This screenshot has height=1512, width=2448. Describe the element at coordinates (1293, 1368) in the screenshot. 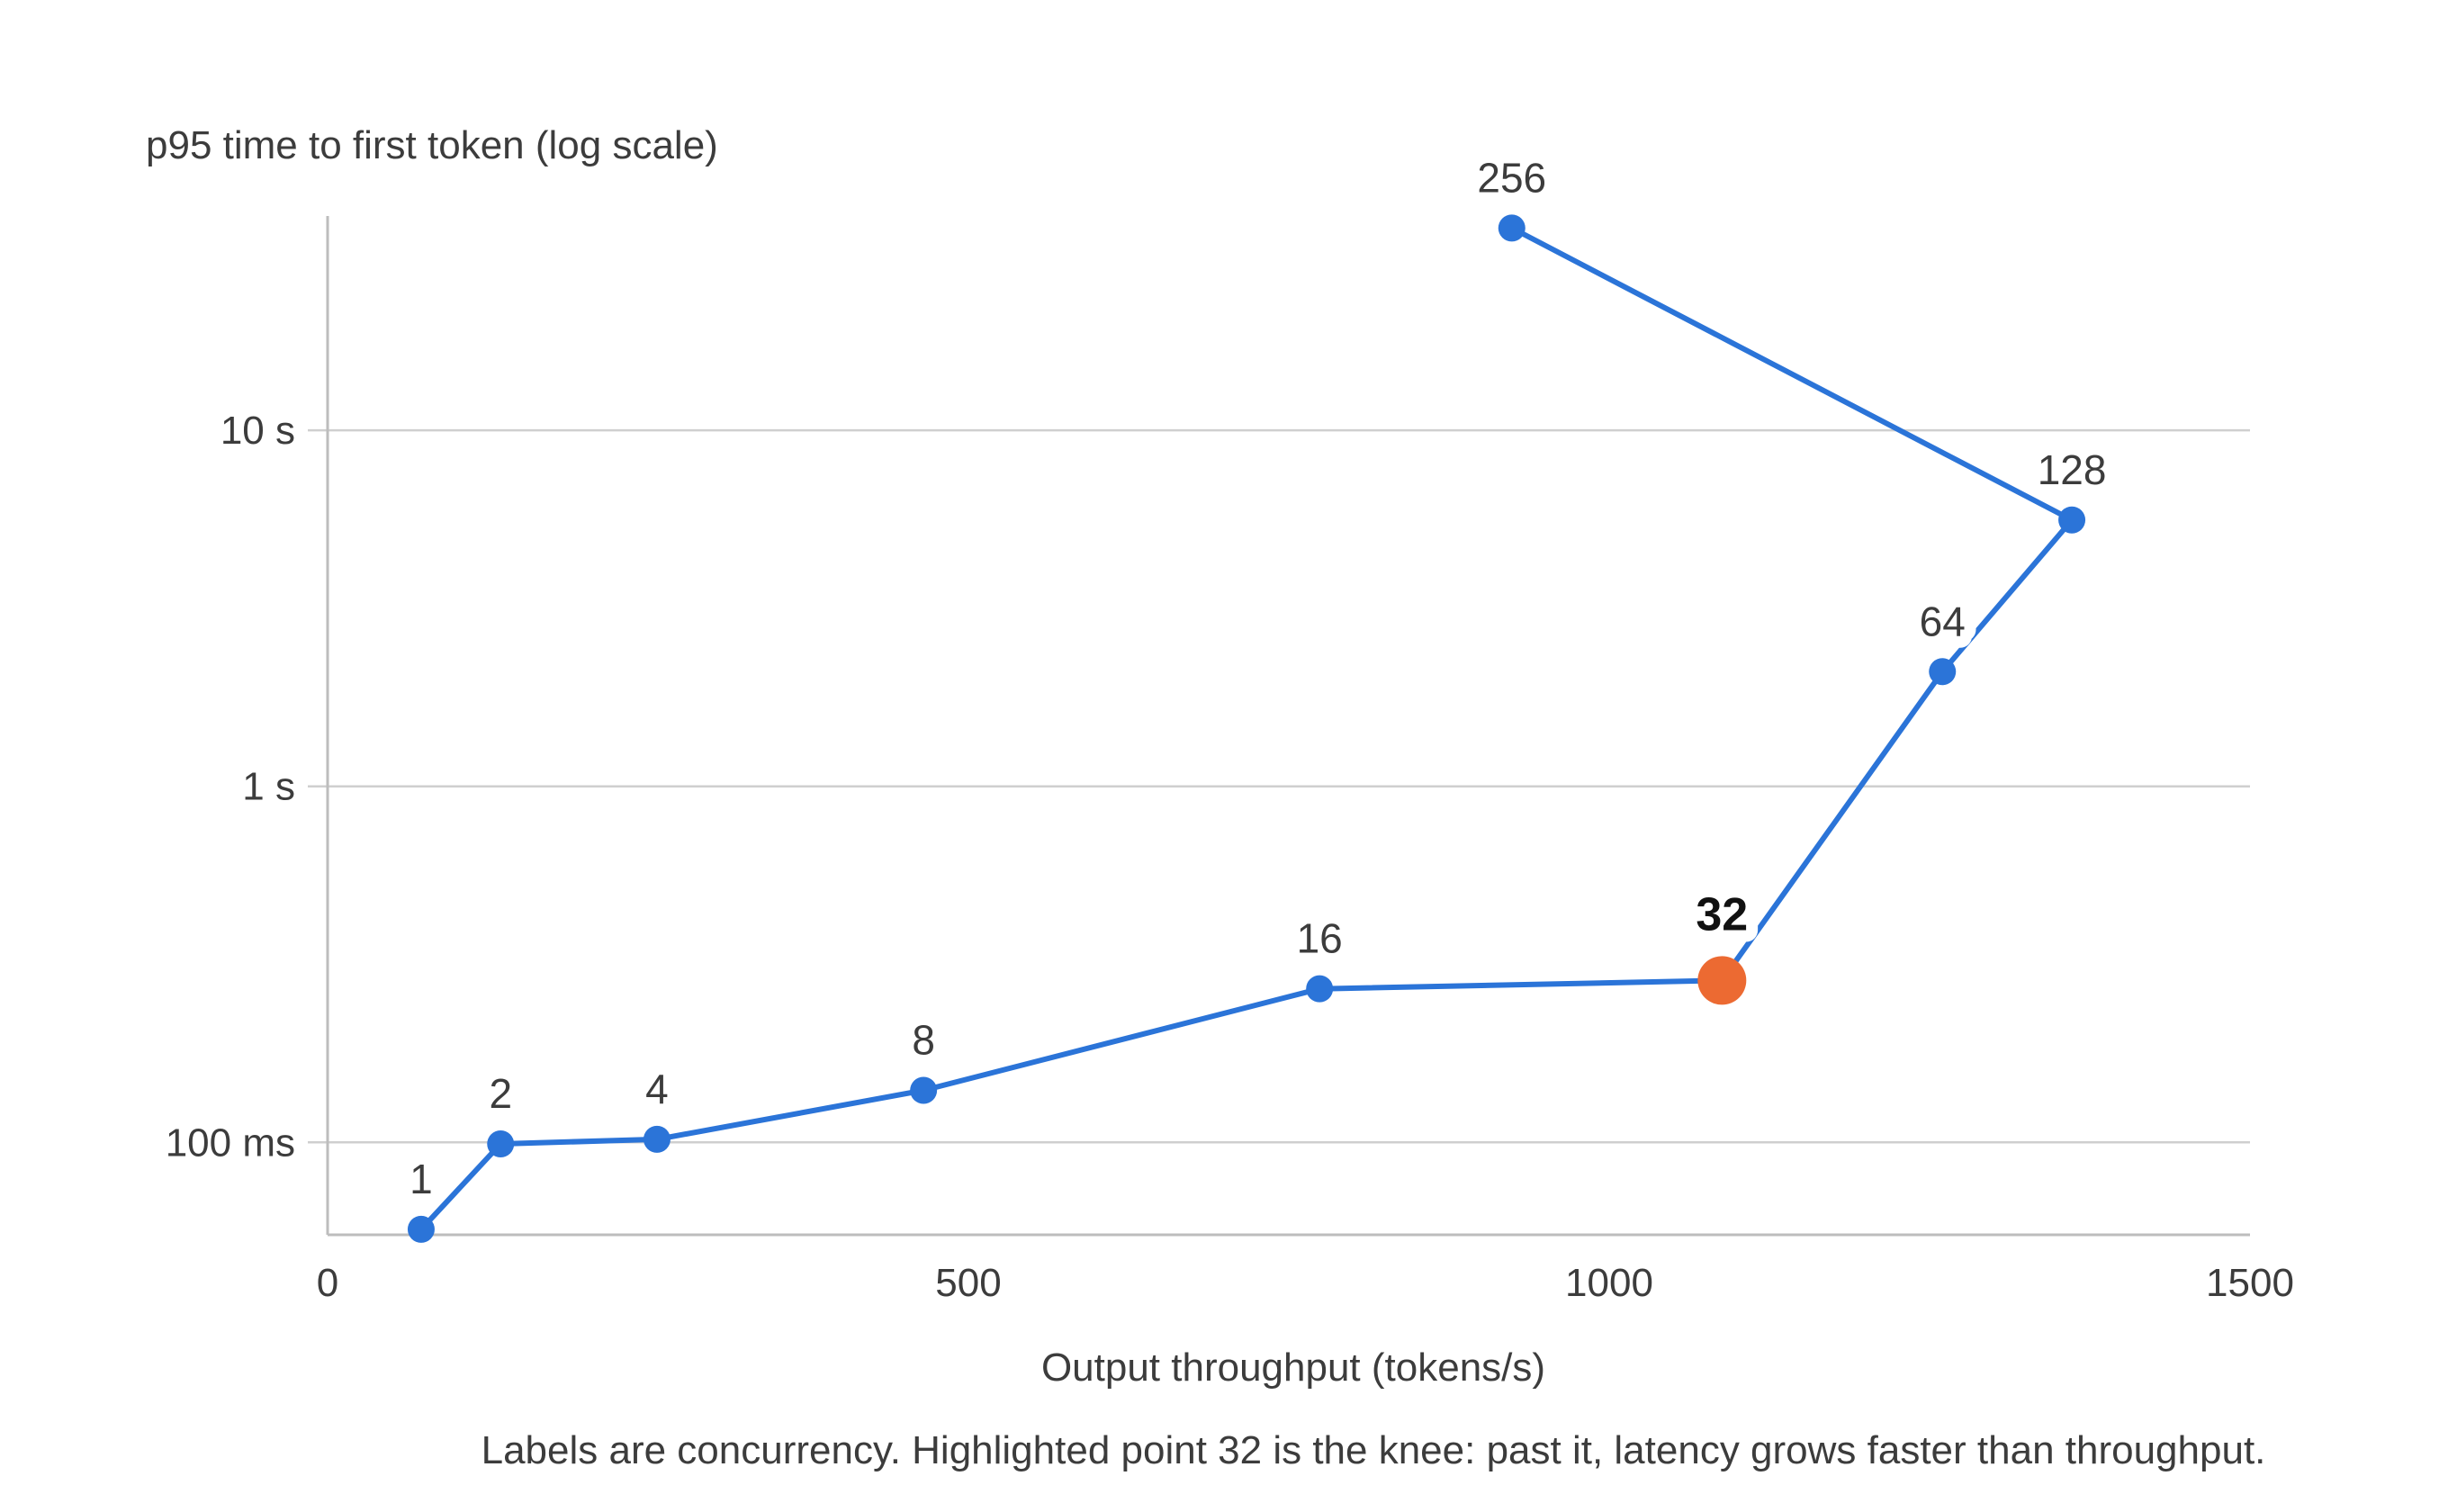

I see `x-axis-title: Output throughput (tokens/s)` at that location.